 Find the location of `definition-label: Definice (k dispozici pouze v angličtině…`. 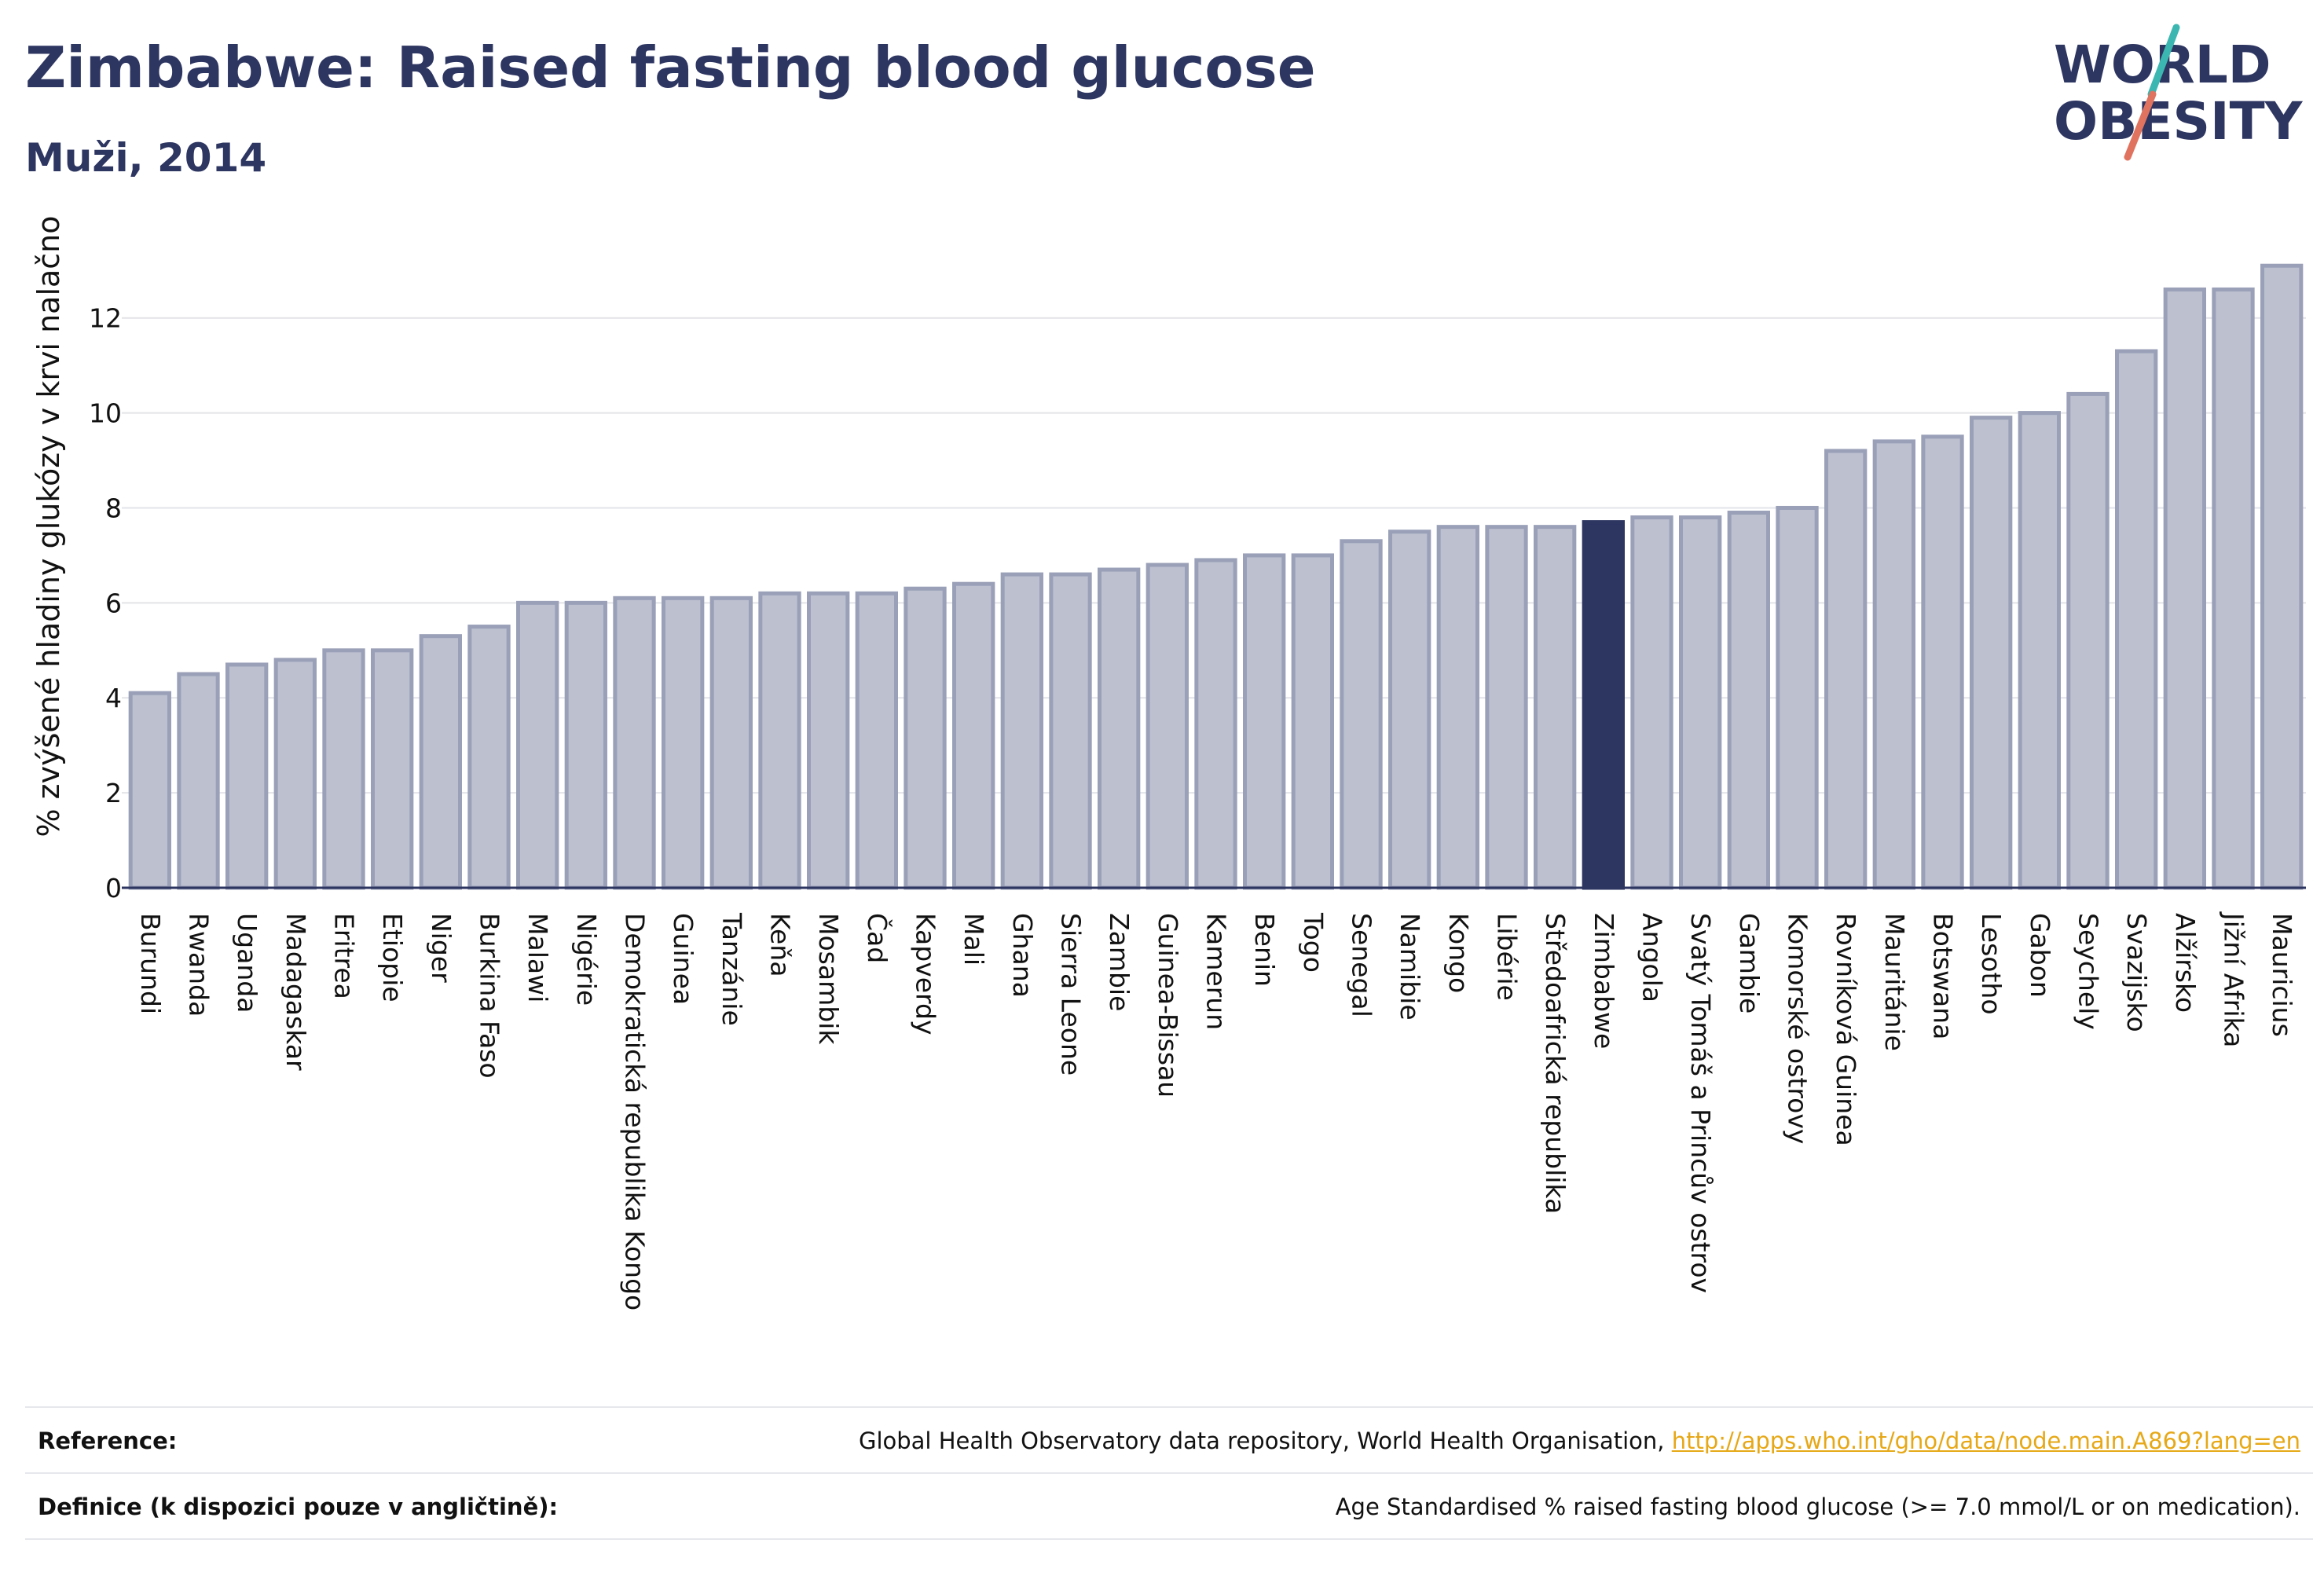

definition-label: Definice (k dispozici pouze v angličtině… is located at coordinates (298, 1507).